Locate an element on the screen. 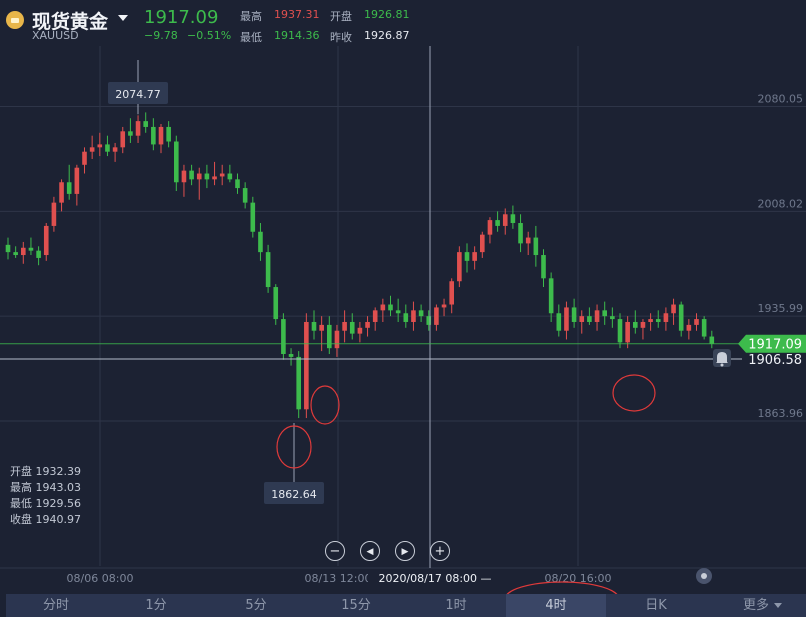 The height and width of the screenshot is (617, 806). tab-15min: 15分 is located at coordinates (356, 605).